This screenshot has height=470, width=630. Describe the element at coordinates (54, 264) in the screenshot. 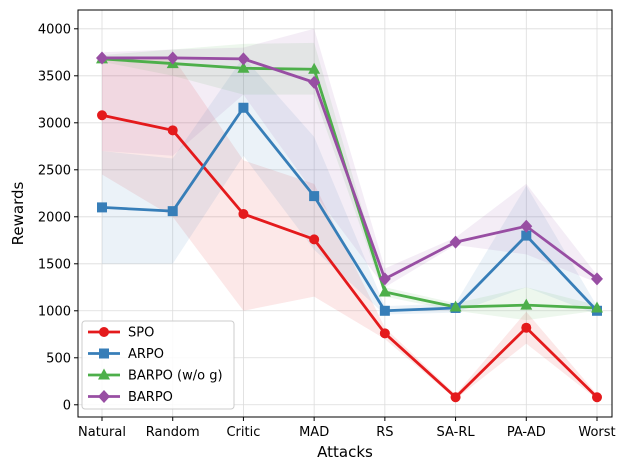

I see `y-tick-label: 1500` at that location.